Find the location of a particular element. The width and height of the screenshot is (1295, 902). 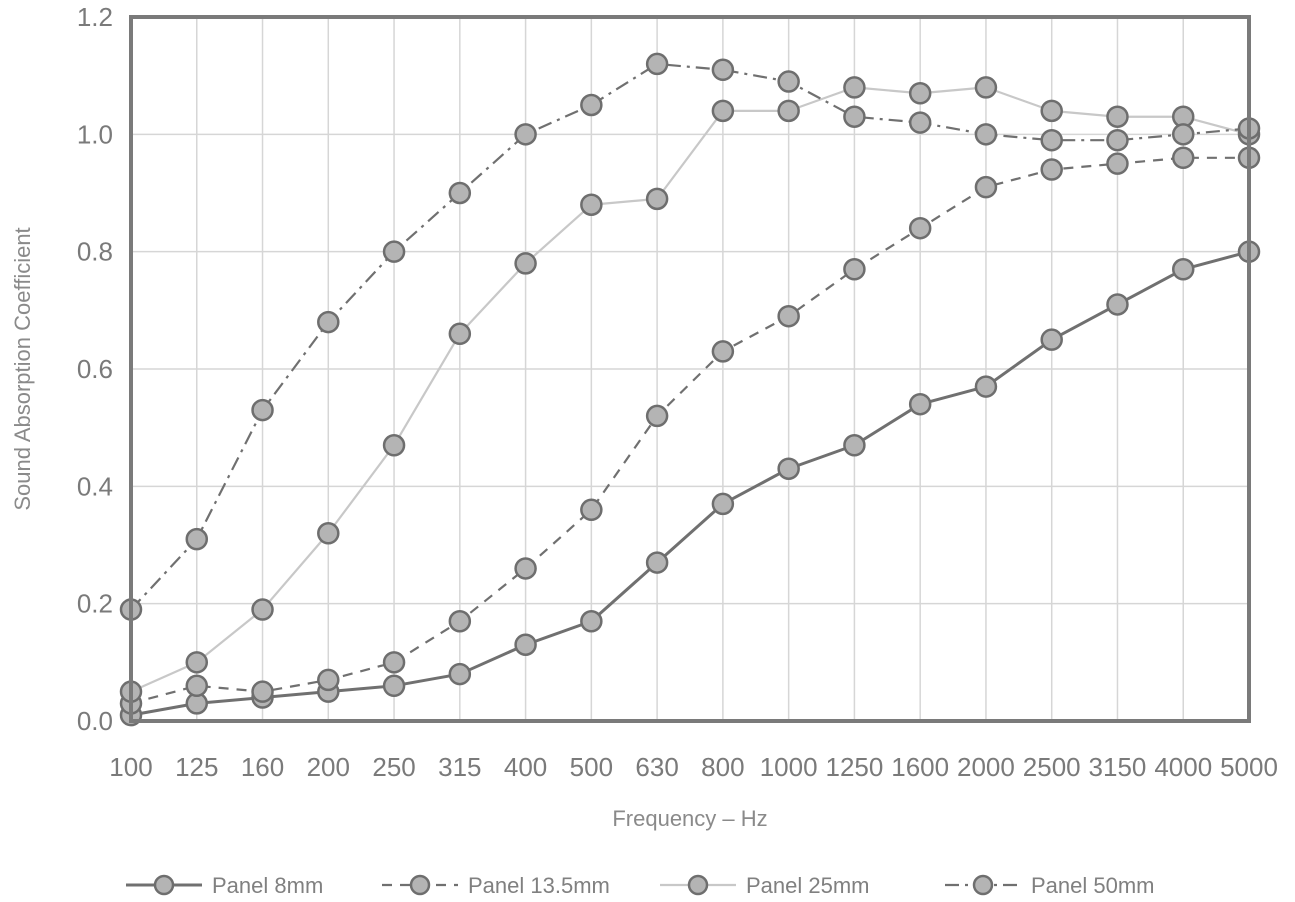

x-tick-label: 1250 is located at coordinates (854, 767).